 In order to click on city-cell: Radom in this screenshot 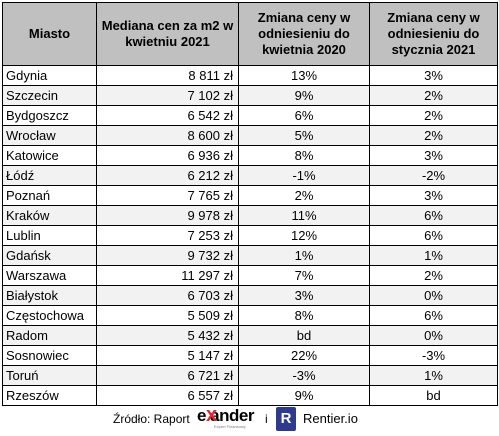, I will do `click(49, 335)`.